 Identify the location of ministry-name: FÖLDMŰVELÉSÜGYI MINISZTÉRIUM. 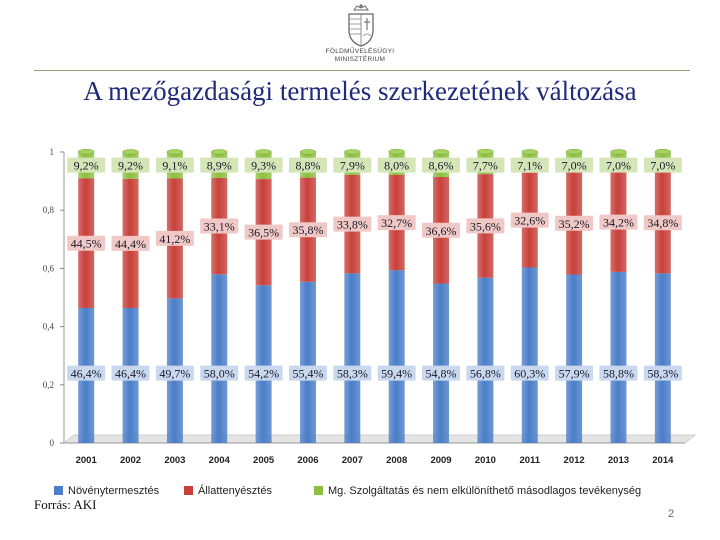
(360, 56).